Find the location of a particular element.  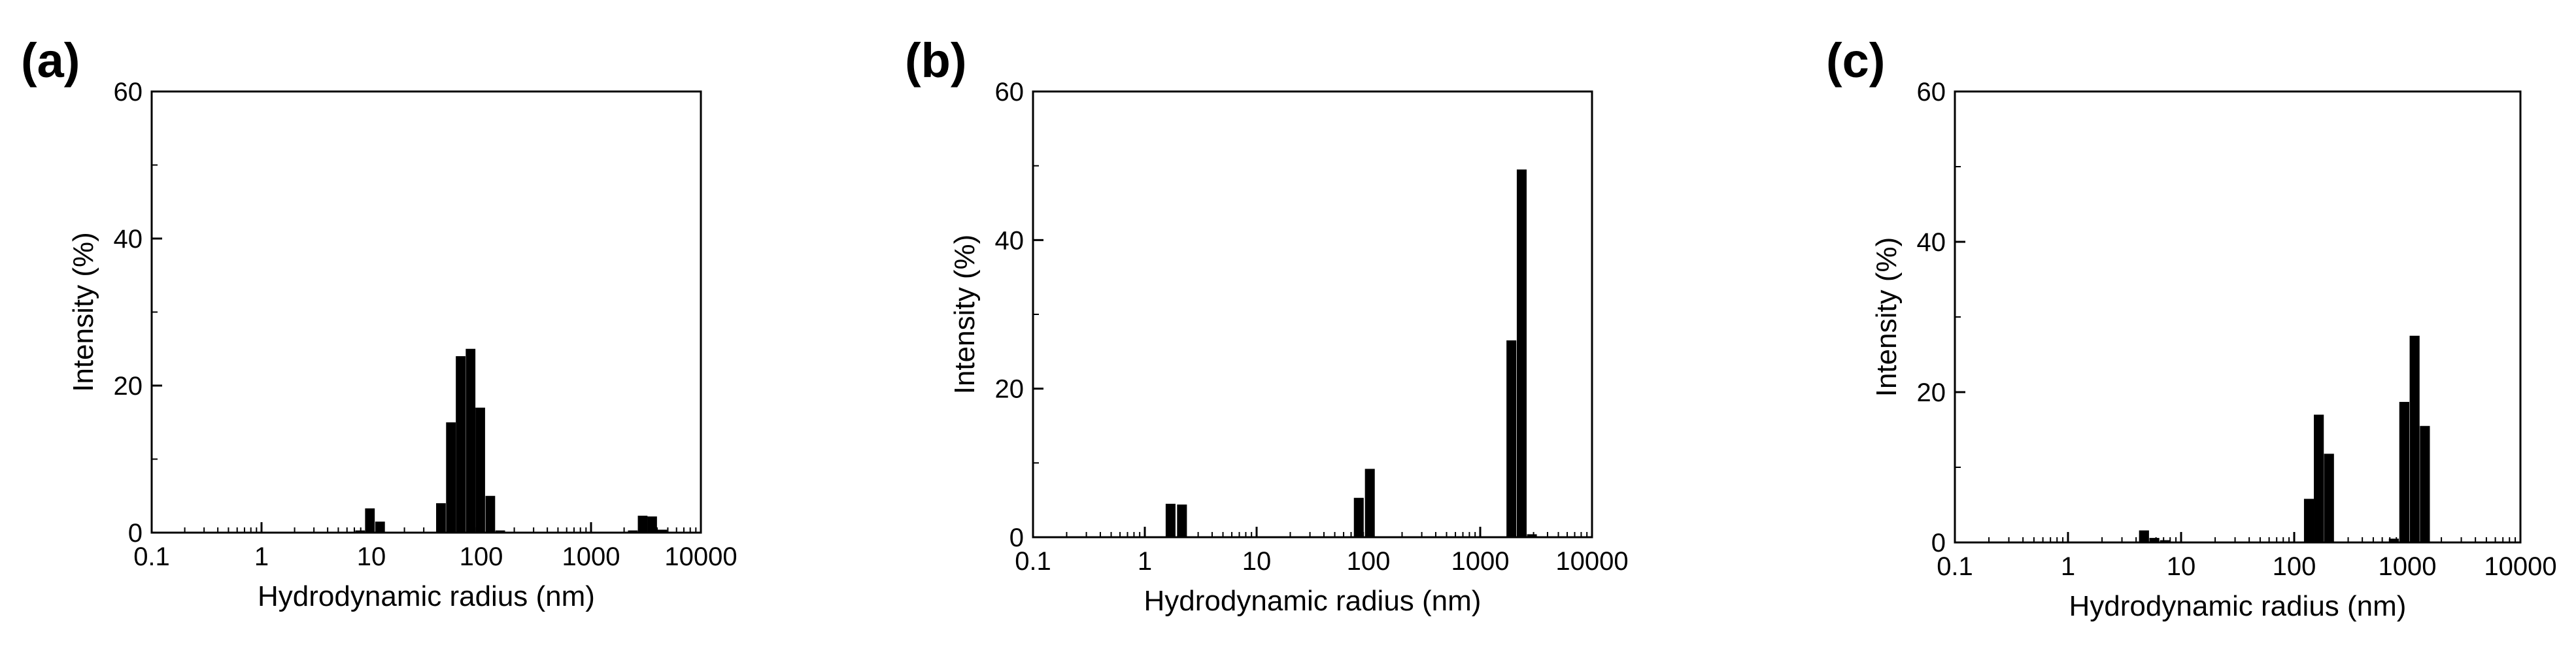

panel-label: (a) is located at coordinates (50, 60).